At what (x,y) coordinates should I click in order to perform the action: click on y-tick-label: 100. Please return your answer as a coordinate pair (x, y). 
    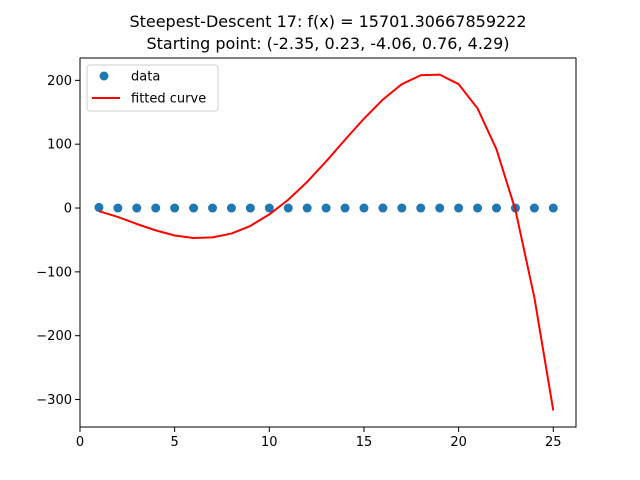
    Looking at the image, I should click on (59, 145).